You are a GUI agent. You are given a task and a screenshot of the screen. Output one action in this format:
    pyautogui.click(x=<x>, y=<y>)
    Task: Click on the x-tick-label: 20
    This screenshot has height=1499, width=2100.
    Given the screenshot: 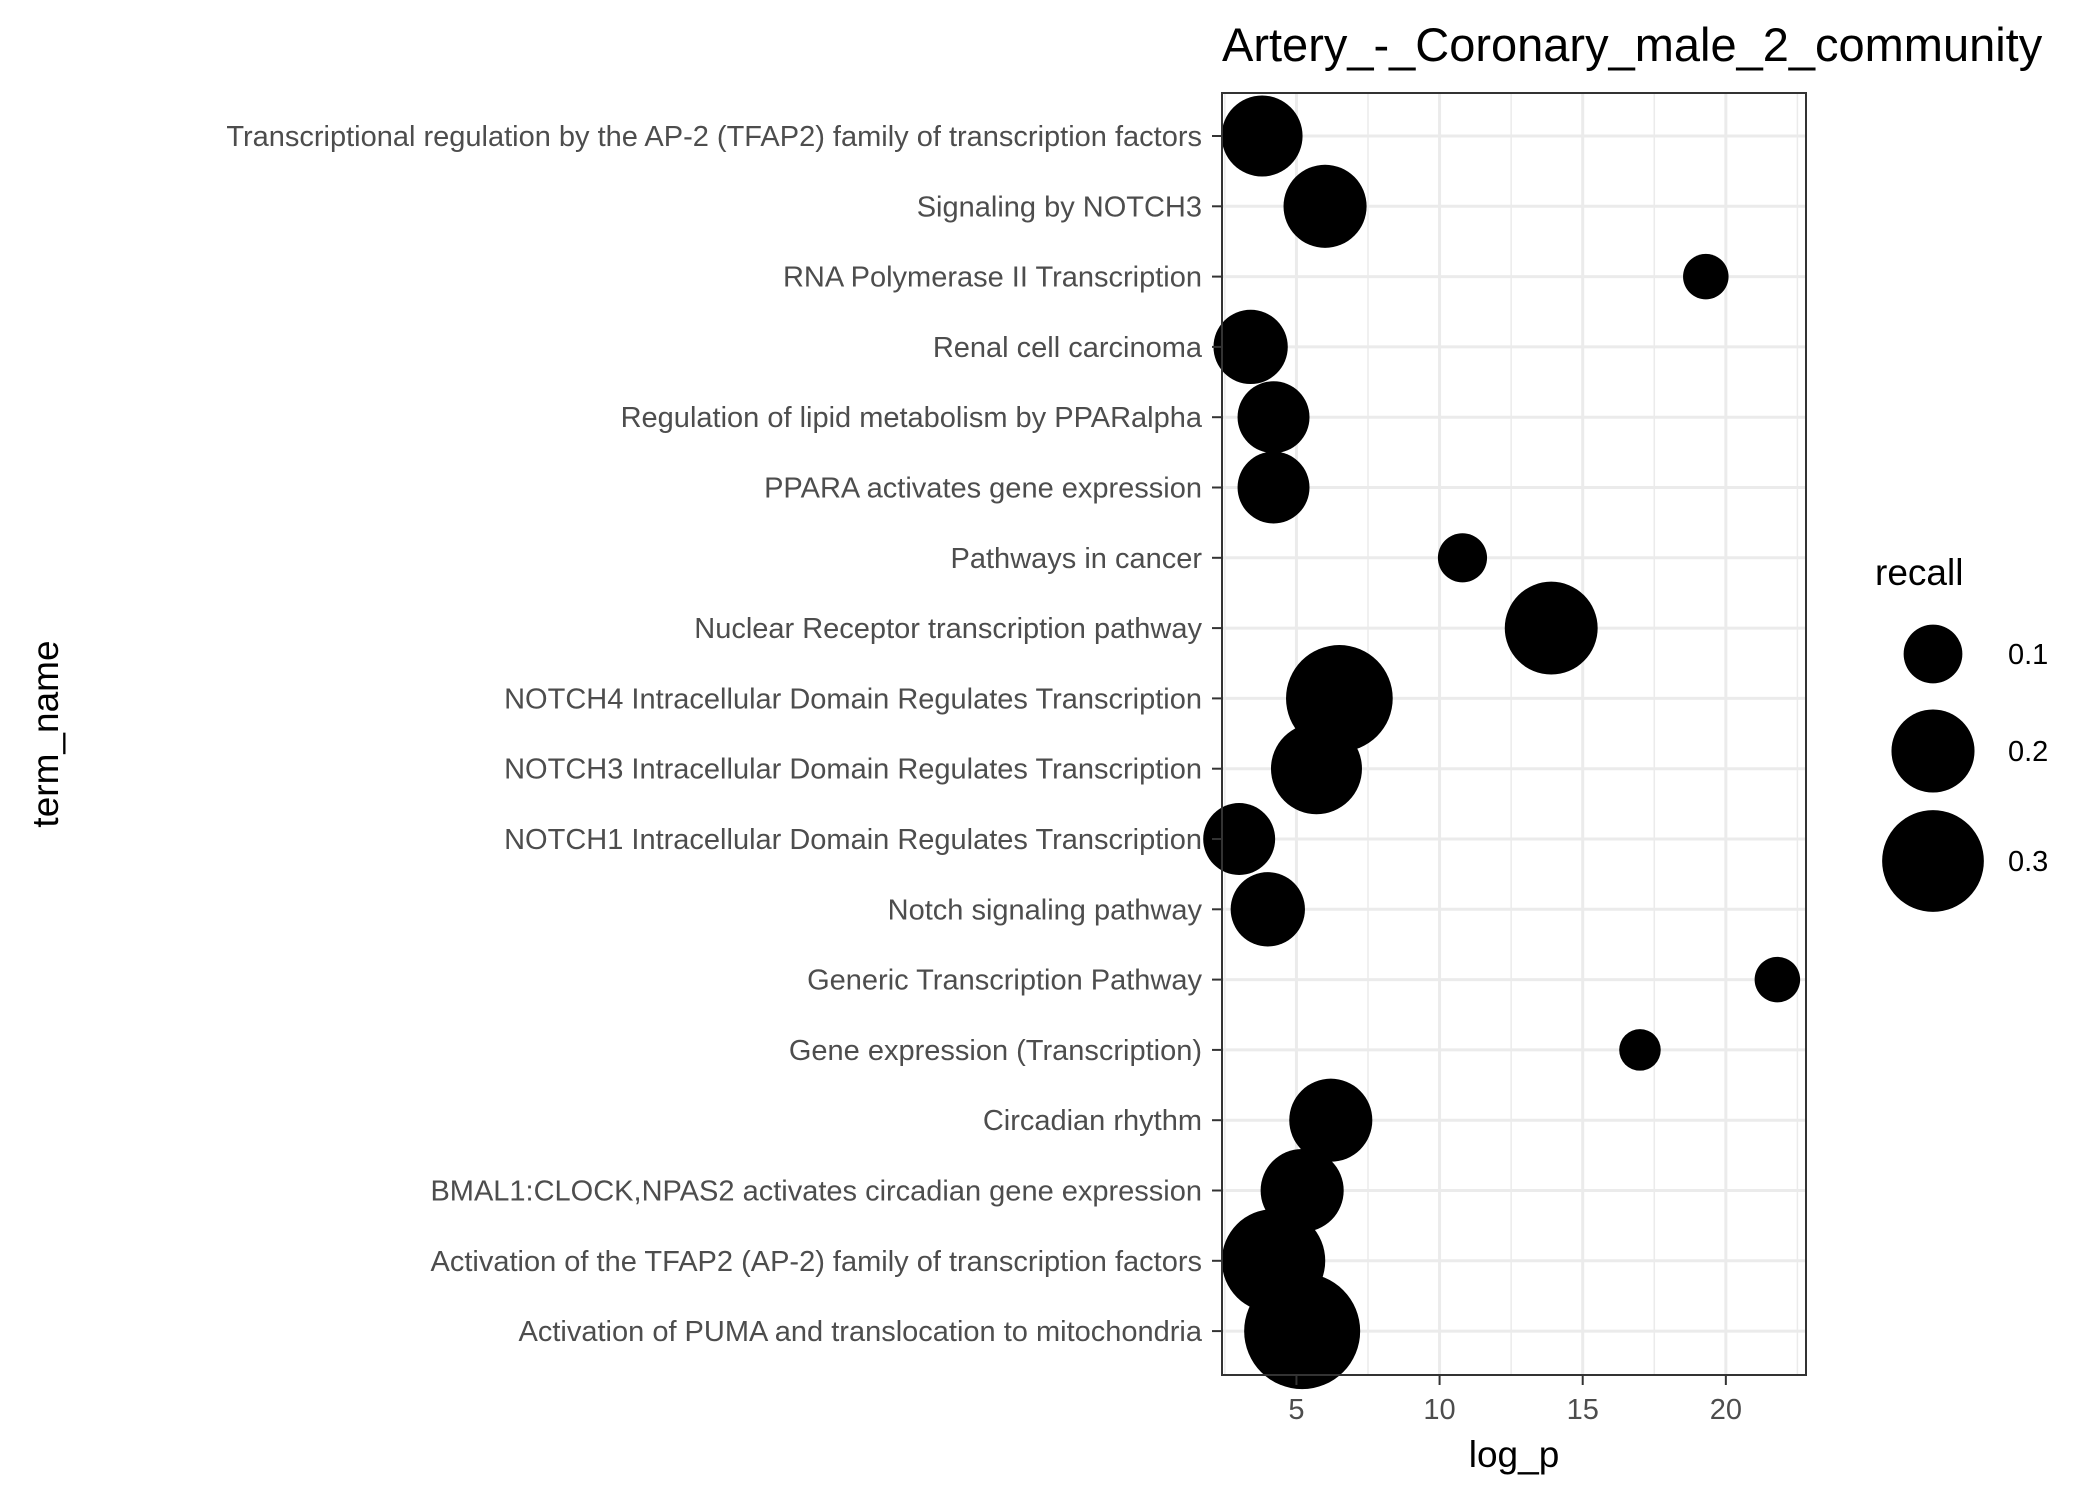 What is the action you would take?
    pyautogui.click(x=1726, y=1410)
    